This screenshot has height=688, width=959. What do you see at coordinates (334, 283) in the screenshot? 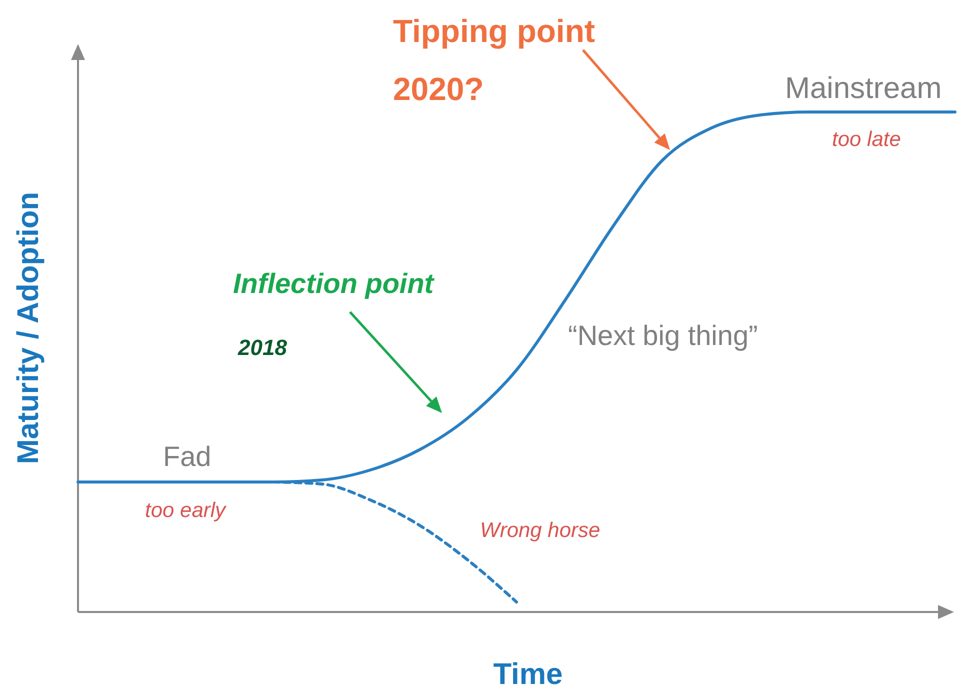
I see `annotation: Inflection point` at bounding box center [334, 283].